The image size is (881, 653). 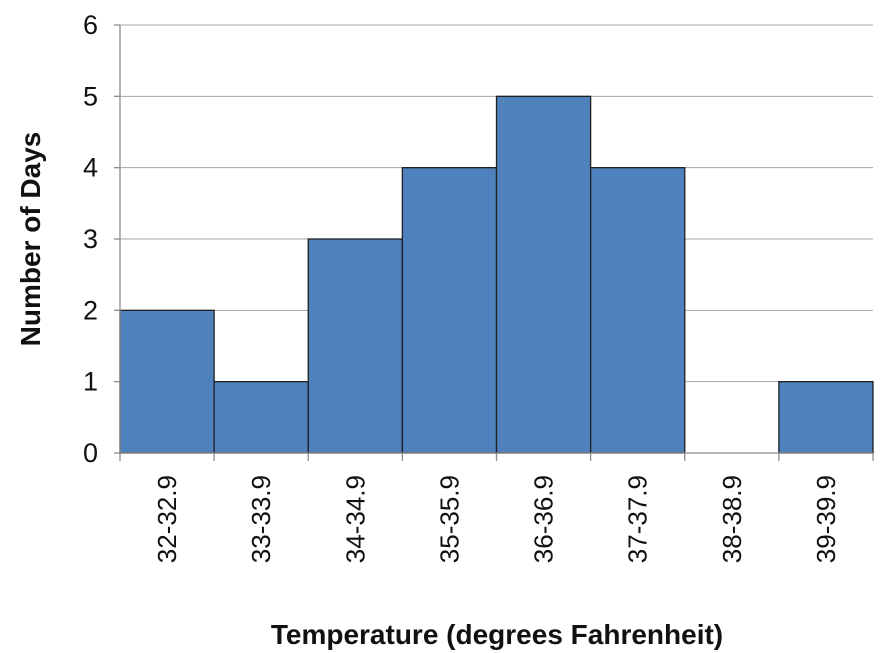 What do you see at coordinates (638, 519) in the screenshot?
I see `x-tick-label-37-37.9: 37-37.9` at bounding box center [638, 519].